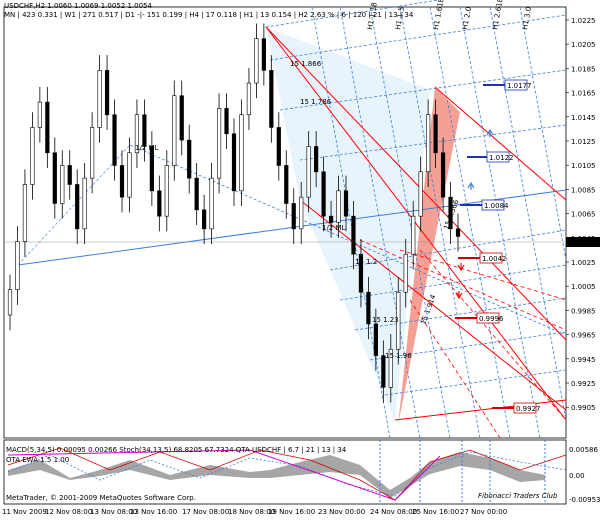 This screenshot has width=600, height=520. I want to click on time-axis-label: 24 Nov 08:00, so click(393, 512).